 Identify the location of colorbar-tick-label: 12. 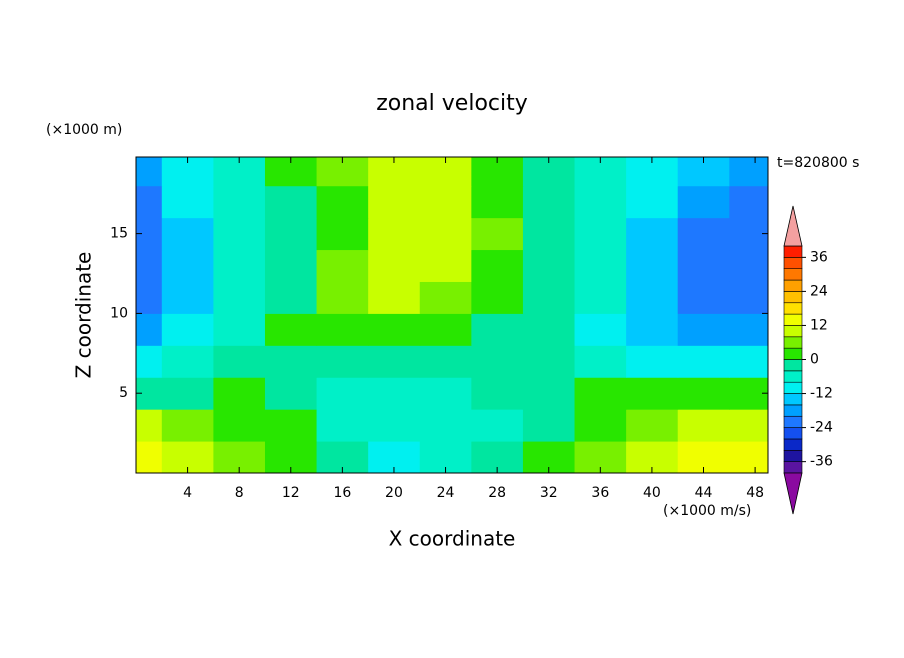
(819, 325).